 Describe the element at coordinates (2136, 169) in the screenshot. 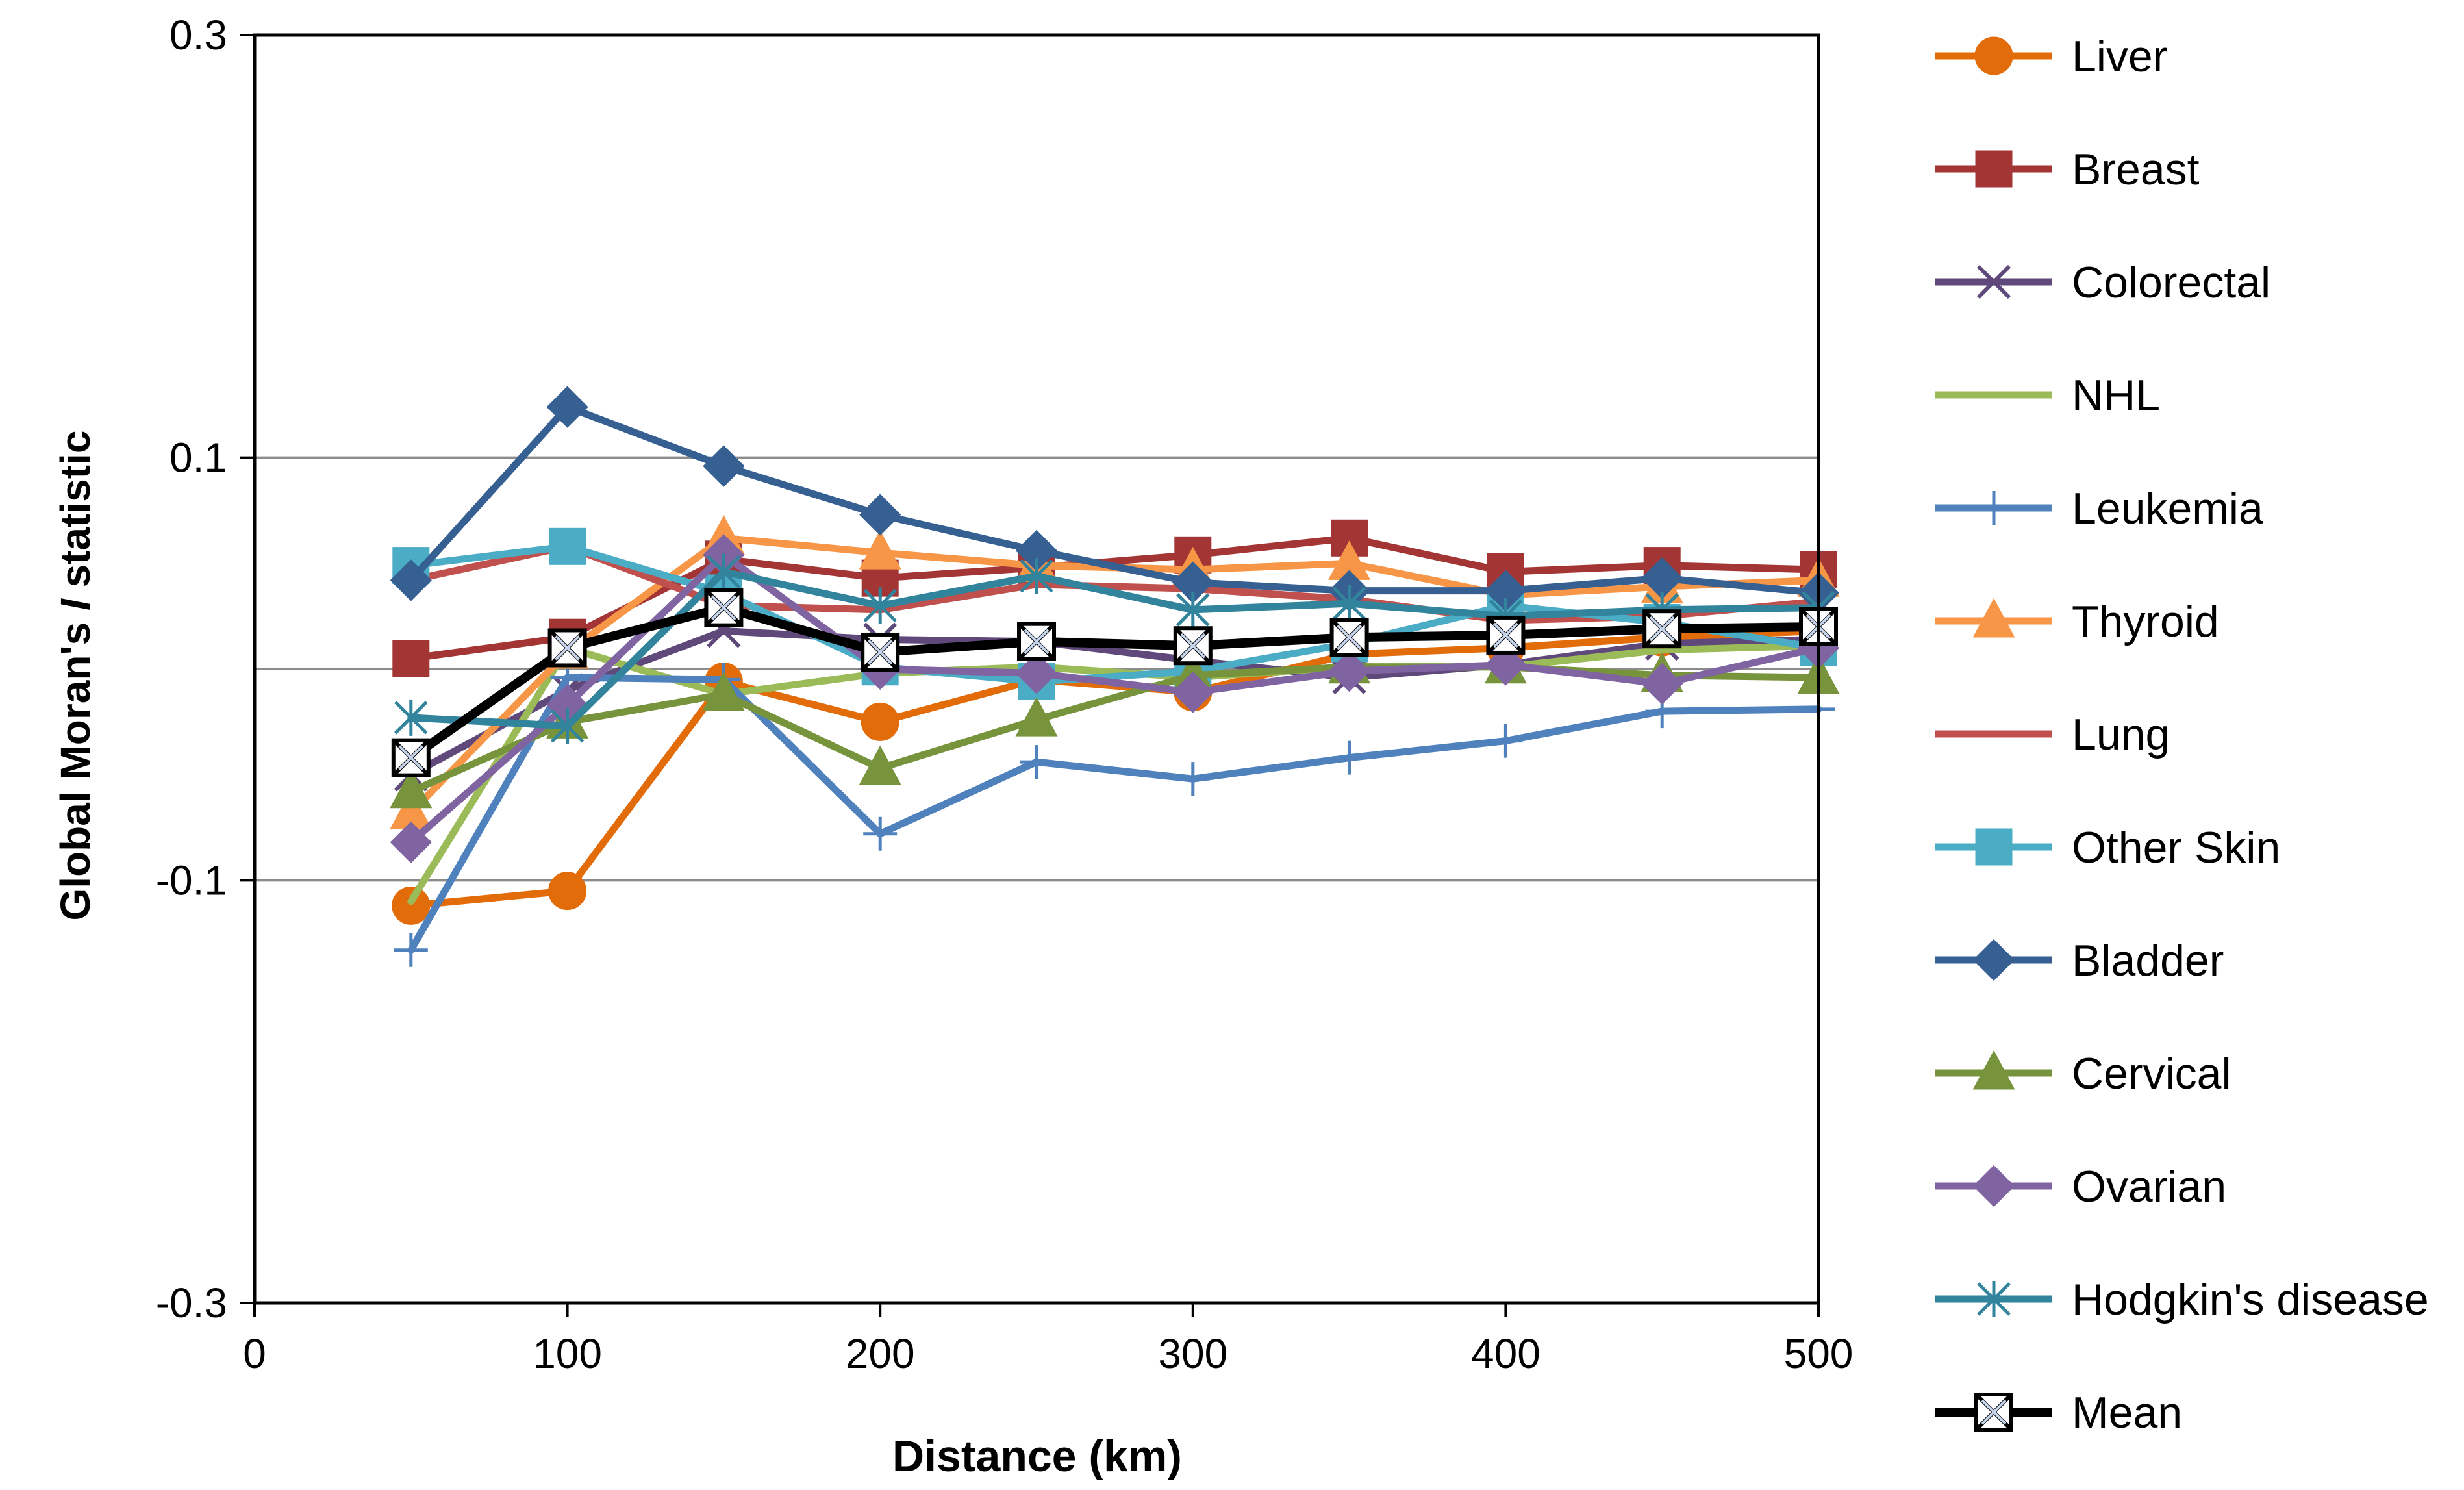

I see `legend-item-breast-label: Breast` at that location.